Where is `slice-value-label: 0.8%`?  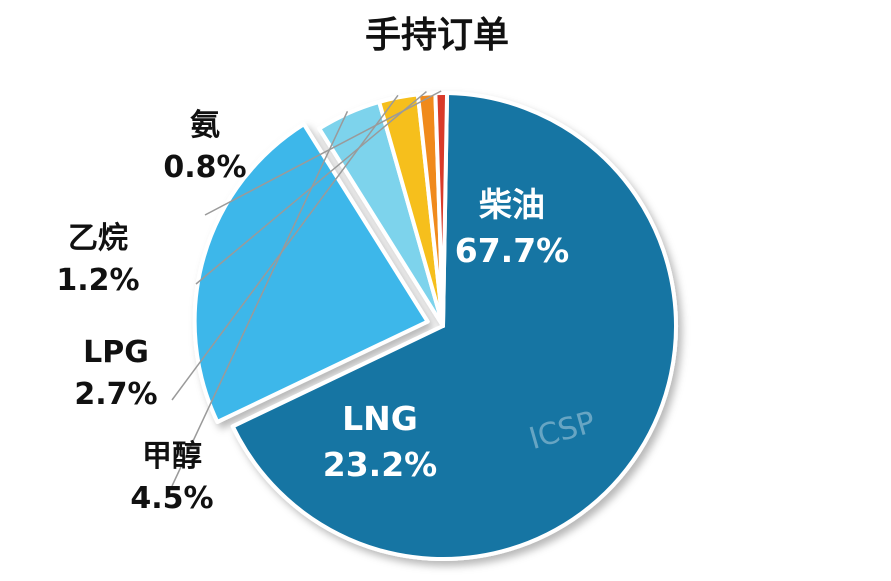
slice-value-label: 0.8% is located at coordinates (204, 167).